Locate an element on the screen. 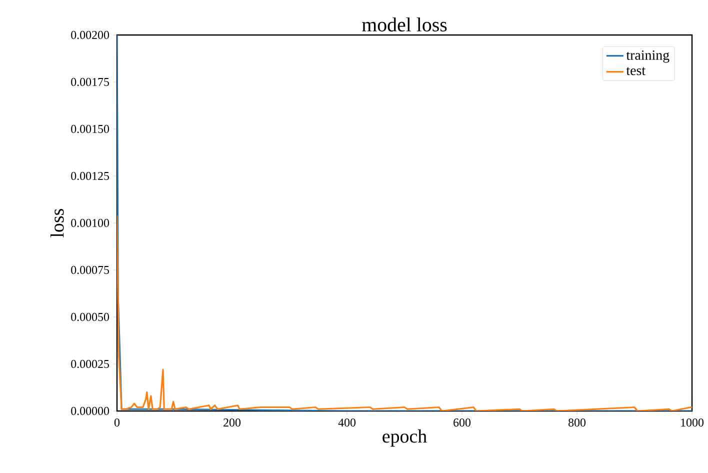 This screenshot has height=473, width=708. x-tick-label: 1000 is located at coordinates (692, 422).